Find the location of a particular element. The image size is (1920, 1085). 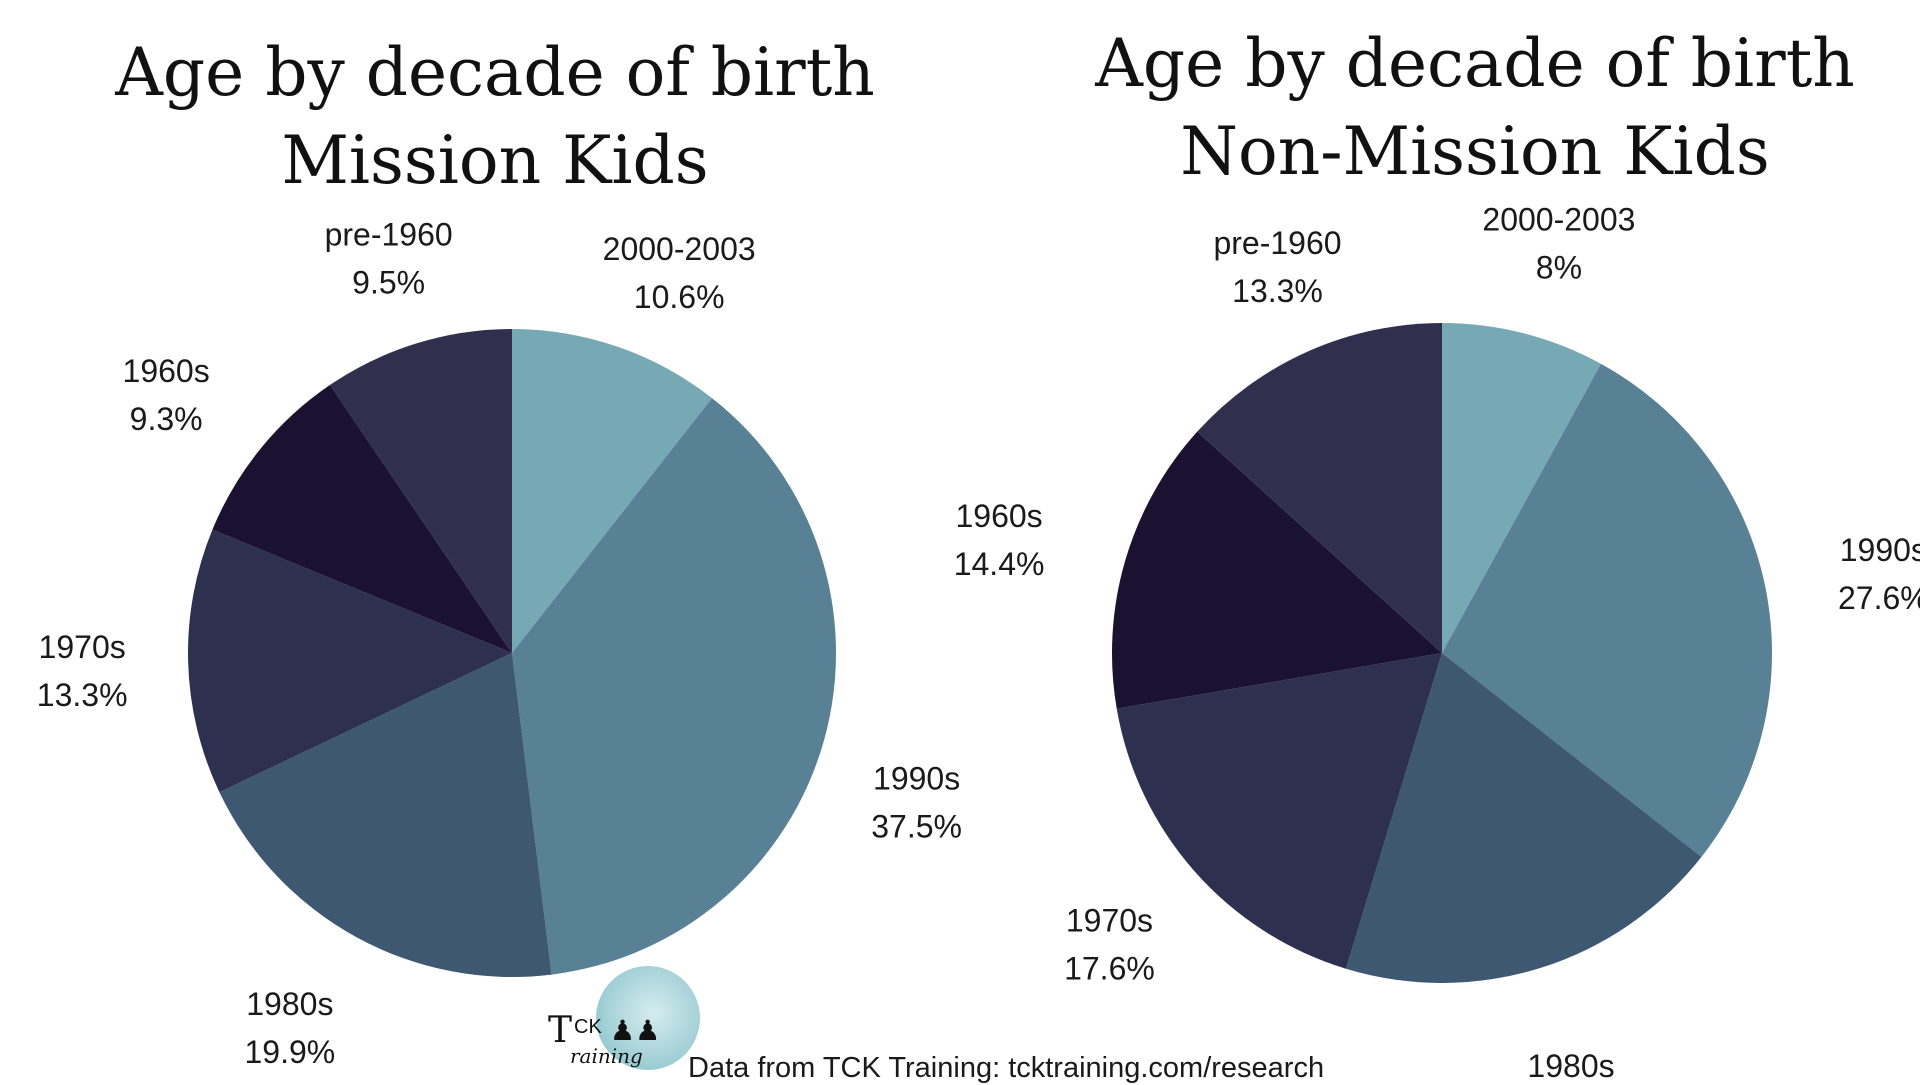

chart2-slice-1990s is located at coordinates (1607, 610).